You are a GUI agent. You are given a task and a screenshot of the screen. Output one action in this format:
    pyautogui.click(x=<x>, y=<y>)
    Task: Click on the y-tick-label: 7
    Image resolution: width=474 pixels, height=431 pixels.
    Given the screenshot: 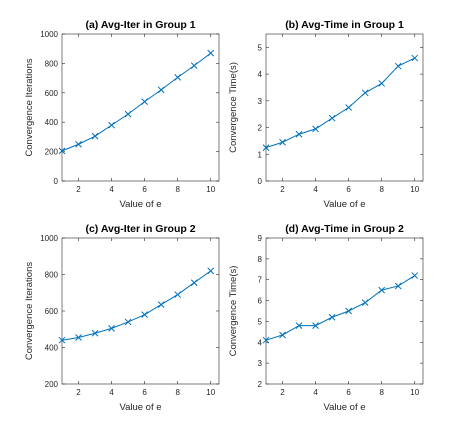 What is the action you would take?
    pyautogui.click(x=260, y=280)
    